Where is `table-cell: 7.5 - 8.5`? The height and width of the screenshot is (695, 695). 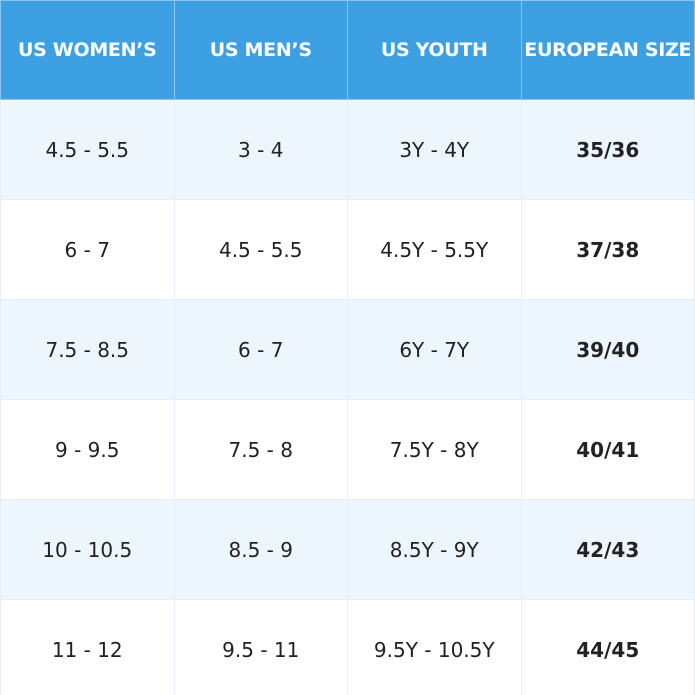
table-cell: 7.5 - 8.5 is located at coordinates (87, 349).